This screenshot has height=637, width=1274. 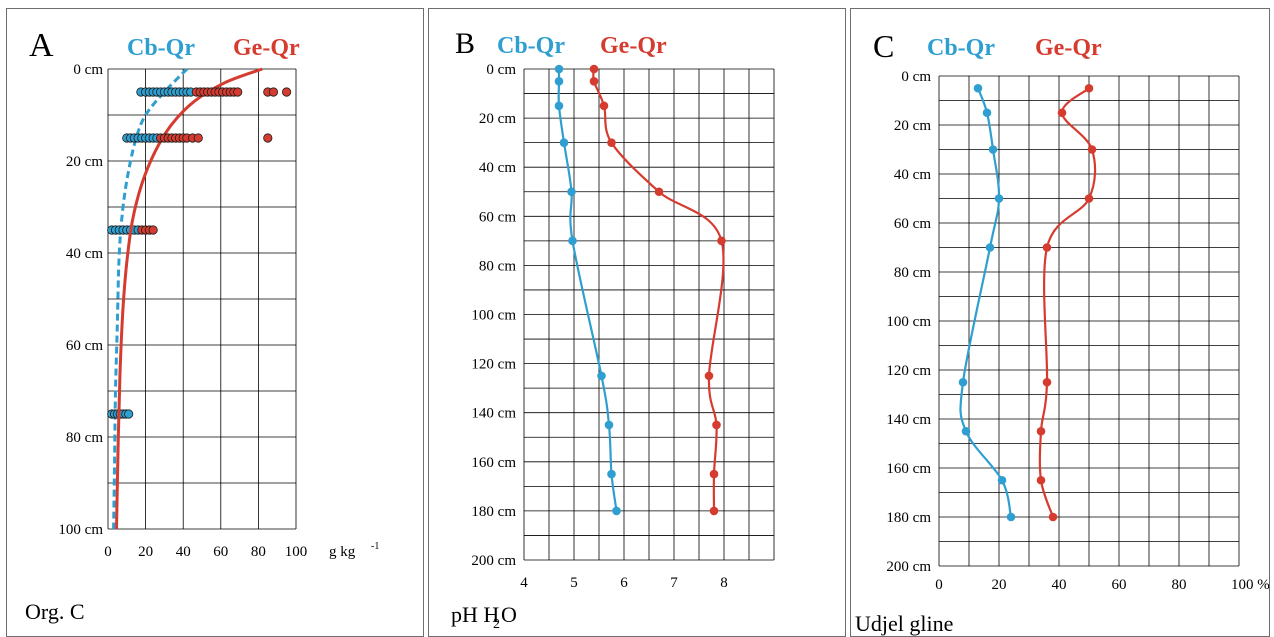 What do you see at coordinates (497, 217) in the screenshot?
I see `y-tick-label: 60 cm` at bounding box center [497, 217].